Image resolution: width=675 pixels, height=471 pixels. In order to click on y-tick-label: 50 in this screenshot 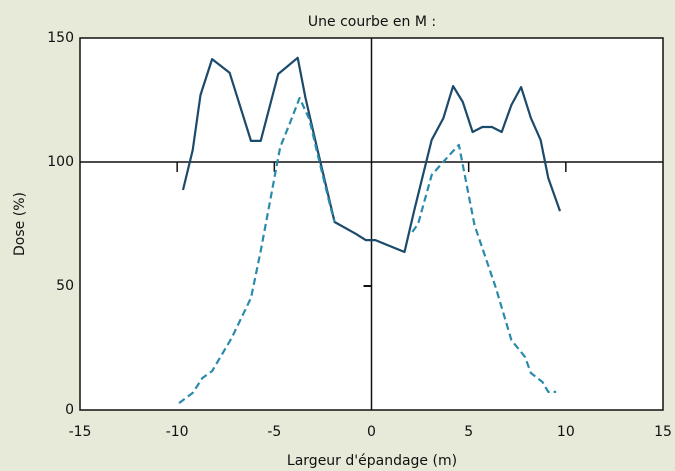, I will do `click(65, 286)`.